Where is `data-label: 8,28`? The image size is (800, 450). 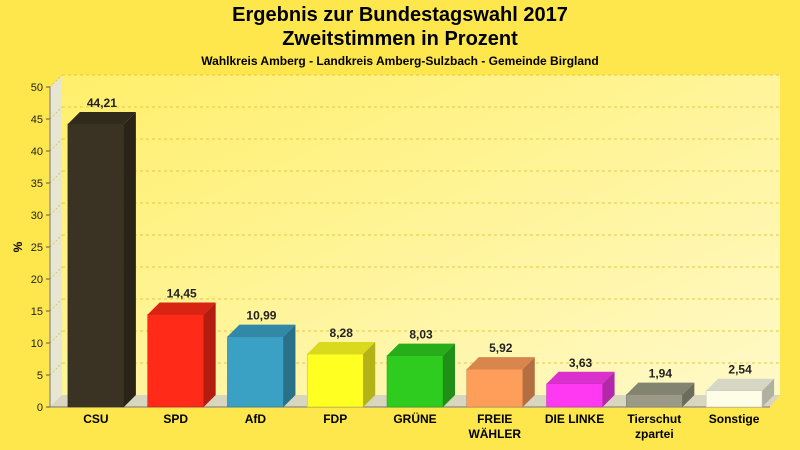
data-label: 8,28 is located at coordinates (342, 333).